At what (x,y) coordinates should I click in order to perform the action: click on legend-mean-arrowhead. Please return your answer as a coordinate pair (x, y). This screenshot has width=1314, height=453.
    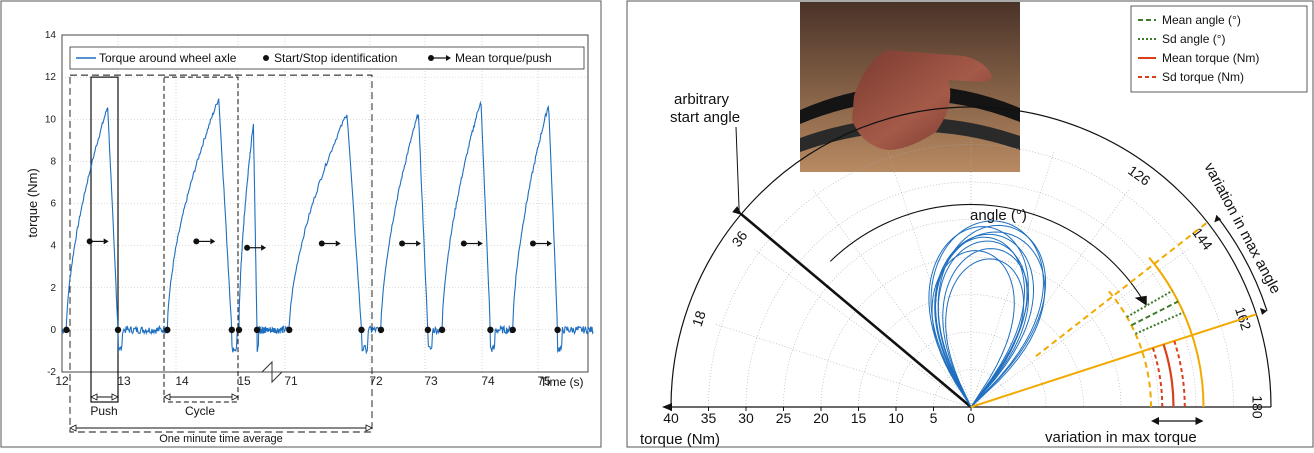
    Looking at the image, I should click on (448, 58).